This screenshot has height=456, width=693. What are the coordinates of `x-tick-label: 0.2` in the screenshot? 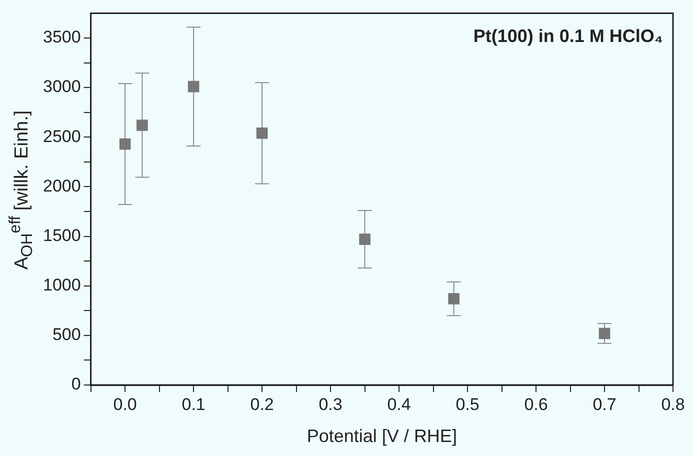 It's located at (262, 404).